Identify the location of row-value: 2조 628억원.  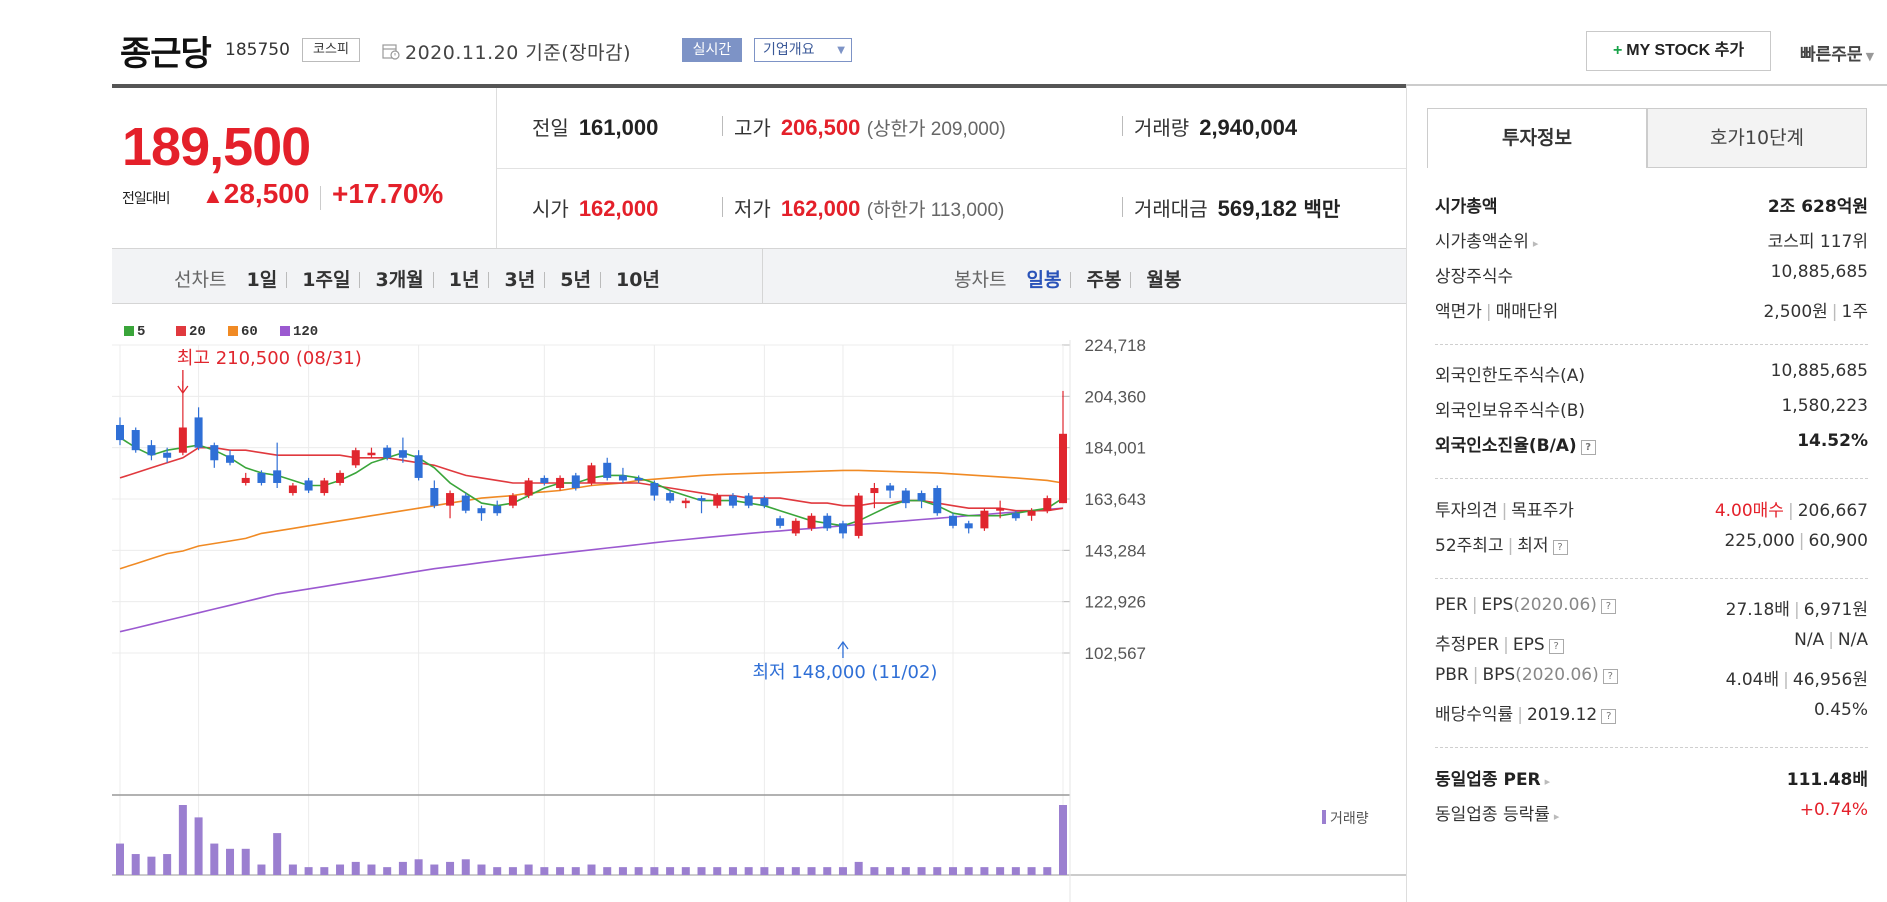
(1817, 207).